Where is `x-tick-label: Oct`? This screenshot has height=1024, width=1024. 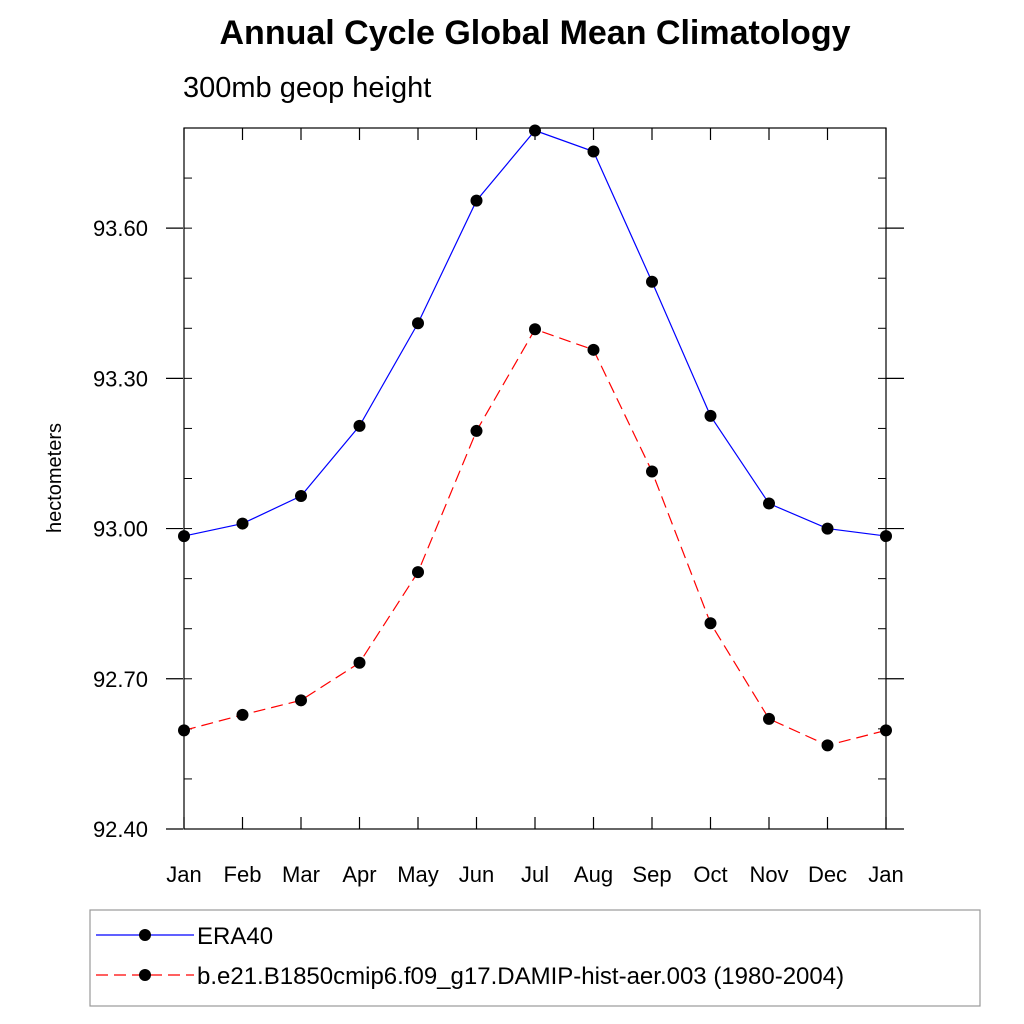 x-tick-label: Oct is located at coordinates (710, 874).